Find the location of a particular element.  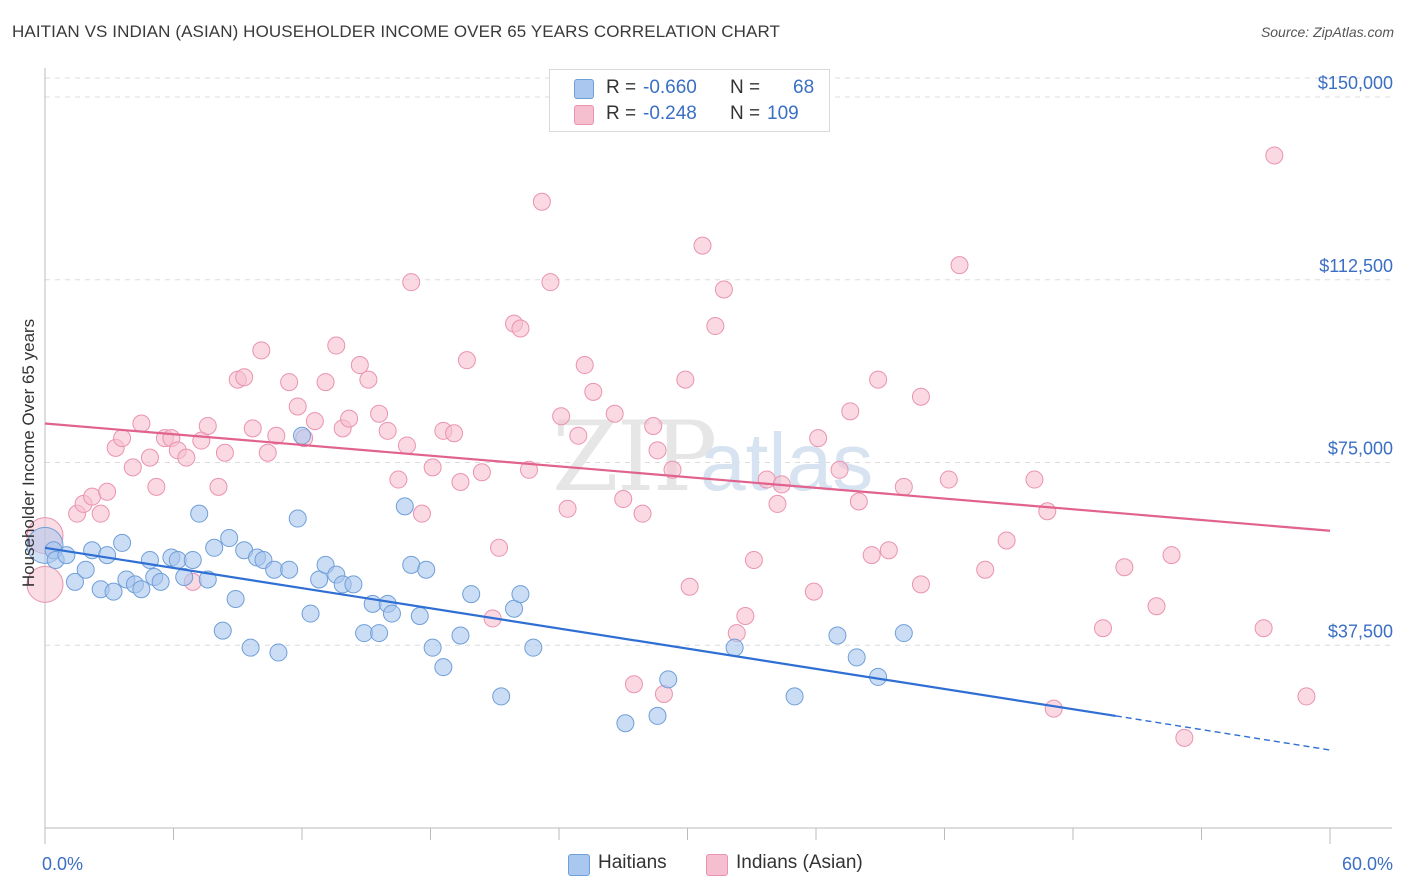

zipatlas-watermark: ZIP atlas is located at coordinates (712, 457).